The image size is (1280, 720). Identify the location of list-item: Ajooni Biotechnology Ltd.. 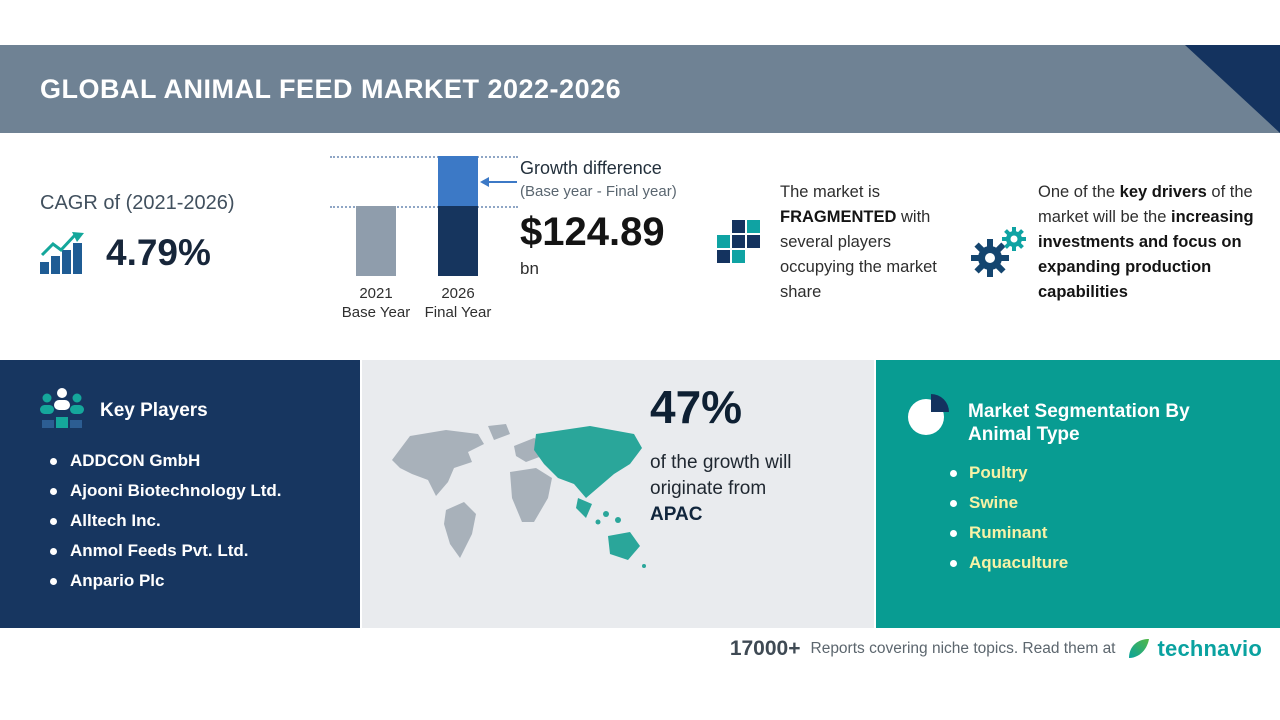
(166, 491).